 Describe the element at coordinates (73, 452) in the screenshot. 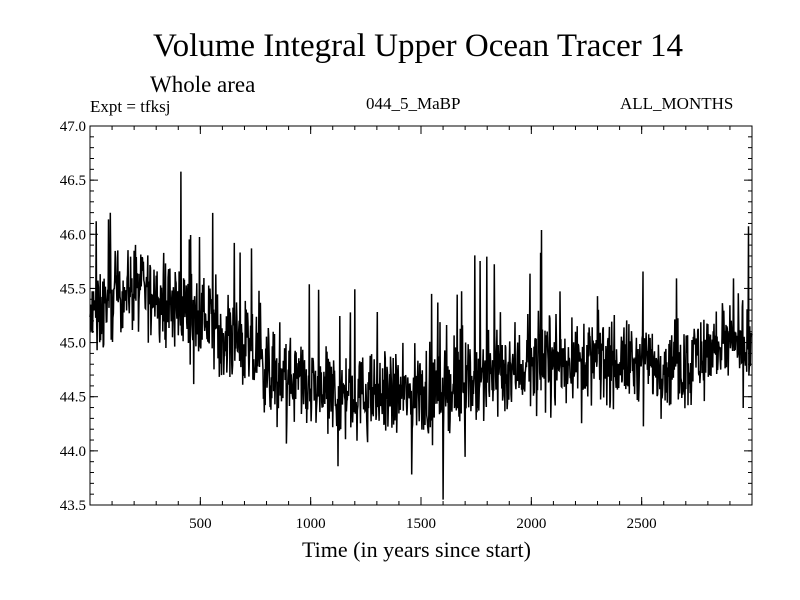

I see `y-tick-label: 44.0` at that location.